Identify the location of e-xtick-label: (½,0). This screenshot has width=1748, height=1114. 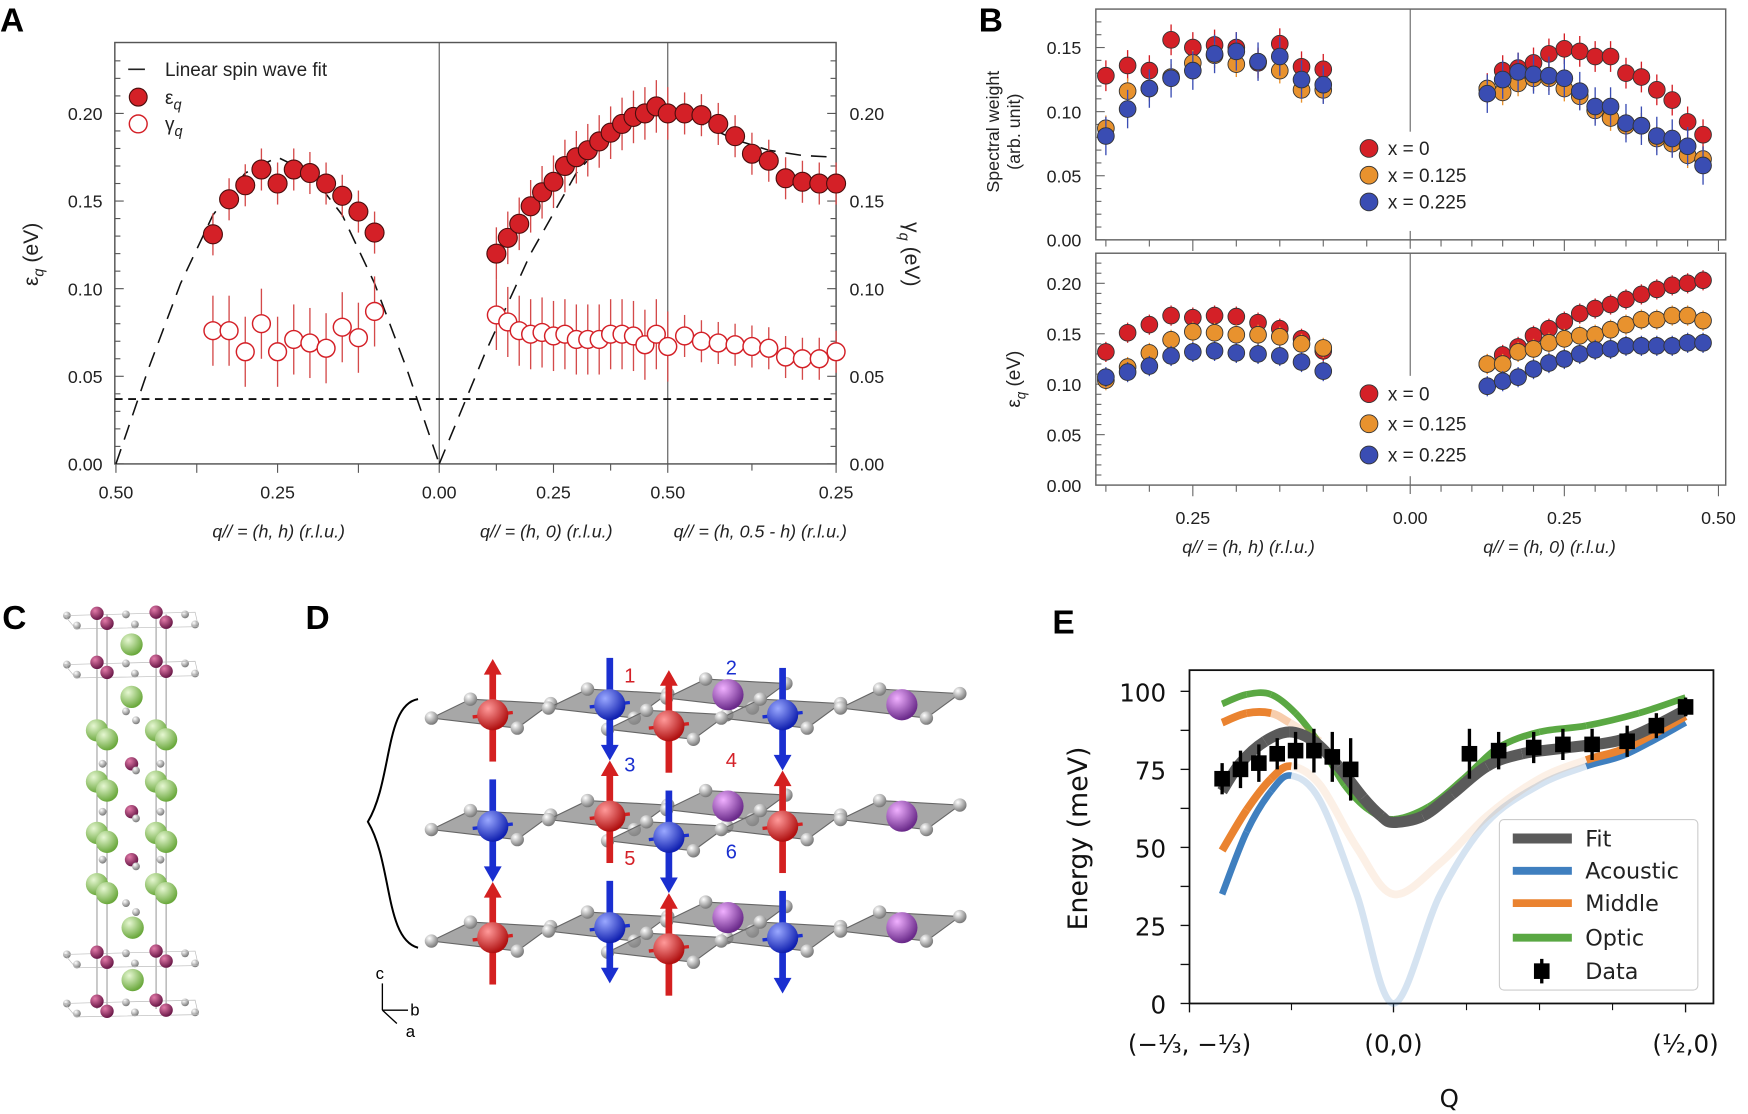
(1685, 1044).